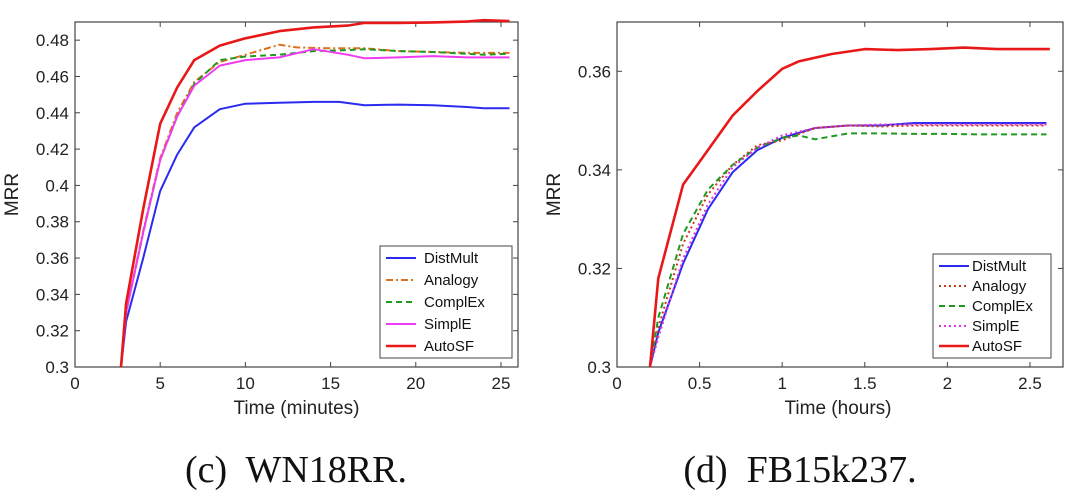 This screenshot has width=1080, height=500. Describe the element at coordinates (700, 383) in the screenshot. I see `x-tick-label: 0.5` at that location.